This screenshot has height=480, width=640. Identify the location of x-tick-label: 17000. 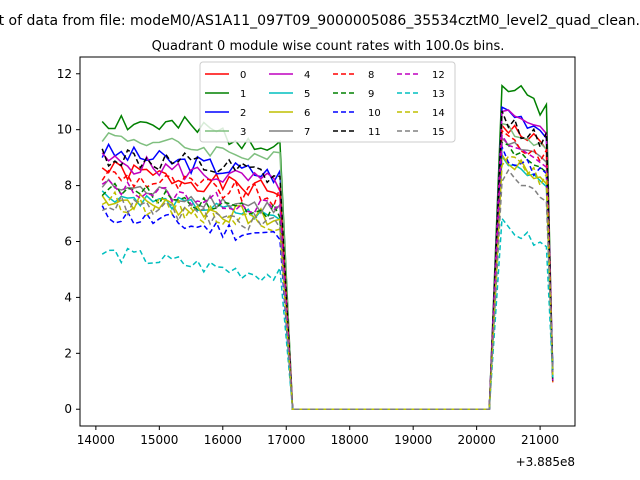
(286, 440).